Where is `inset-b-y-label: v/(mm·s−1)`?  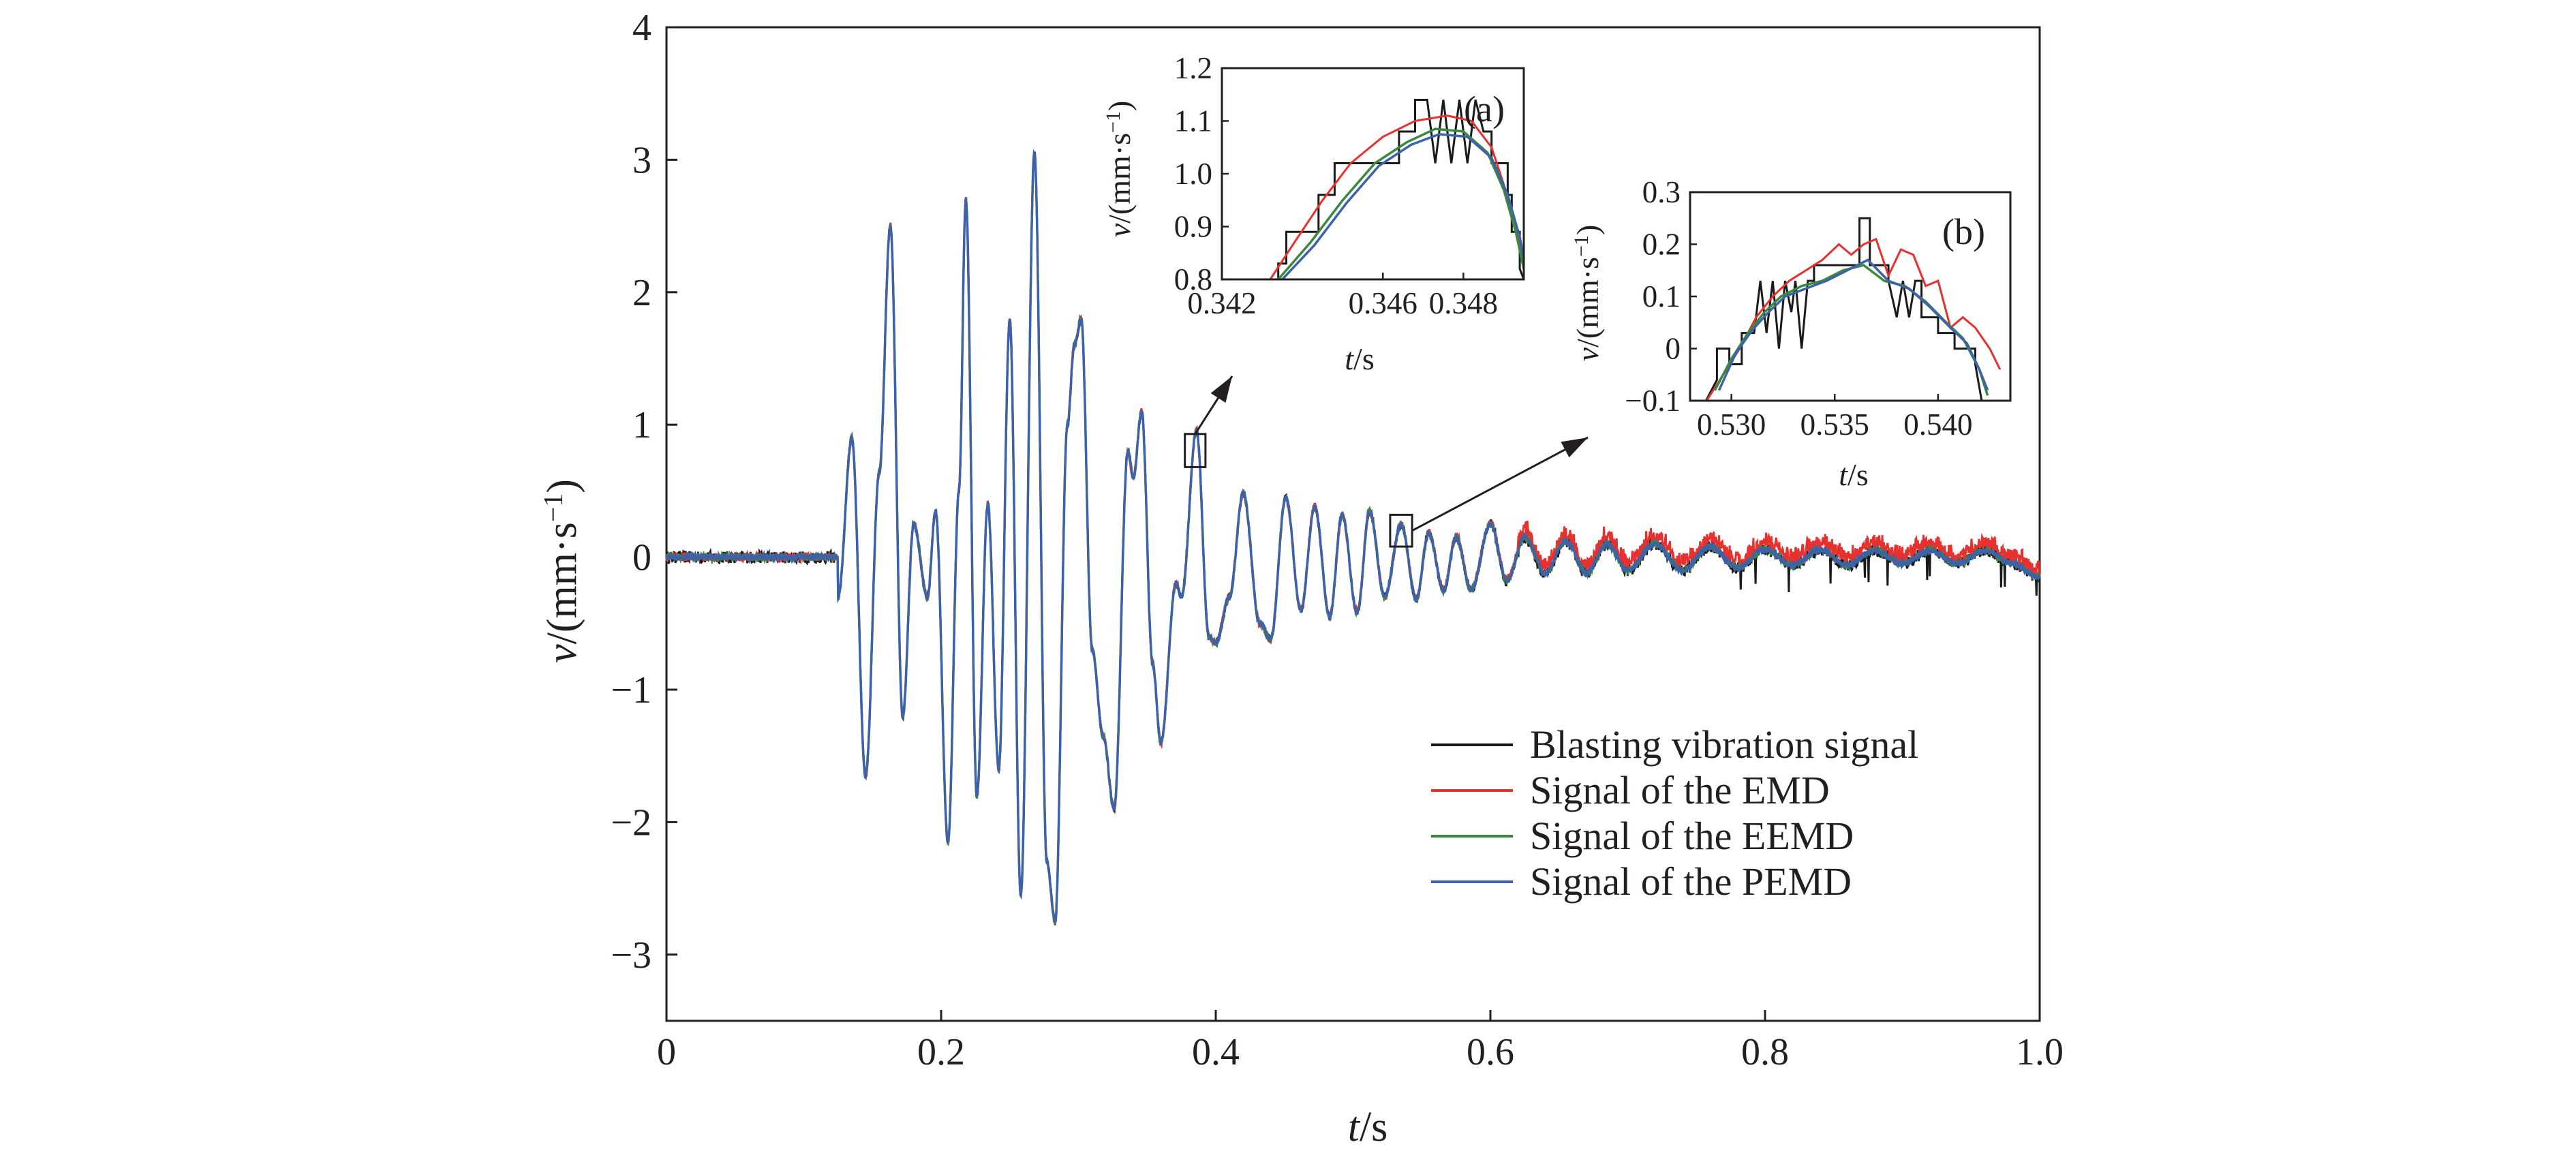 inset-b-y-label: v/(mm·s−1) is located at coordinates (1587, 293).